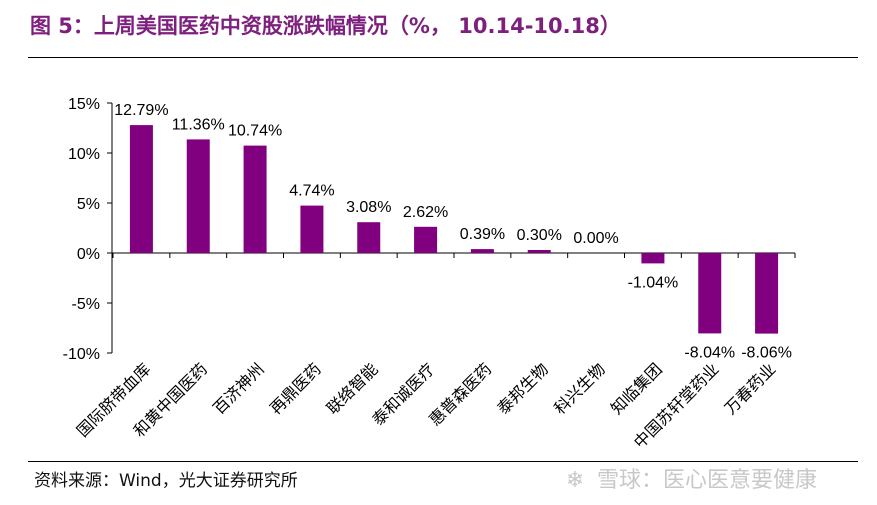 This screenshot has height=505, width=877. Describe the element at coordinates (84, 154) in the screenshot. I see `y-tick-label: 10%` at that location.